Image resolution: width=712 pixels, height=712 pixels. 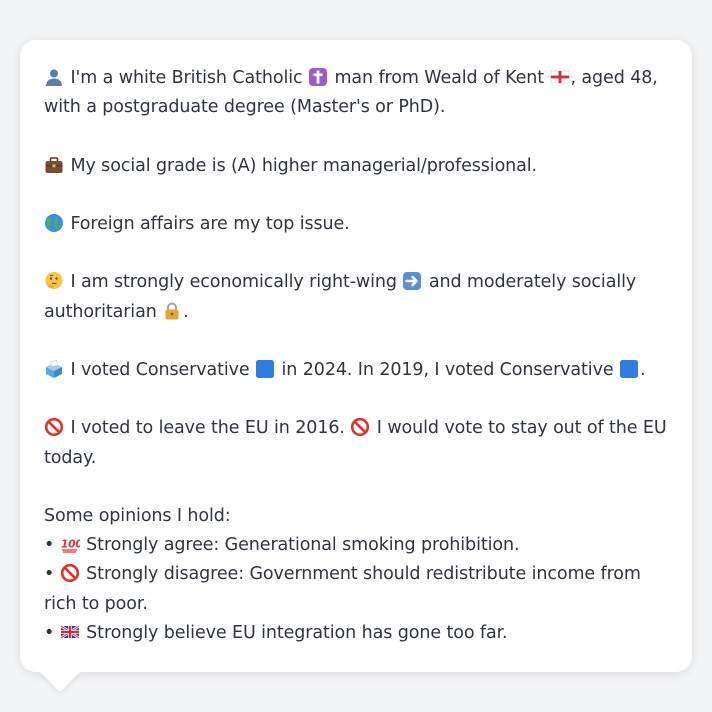 I want to click on latin-cross-icon, so click(x=318, y=77).